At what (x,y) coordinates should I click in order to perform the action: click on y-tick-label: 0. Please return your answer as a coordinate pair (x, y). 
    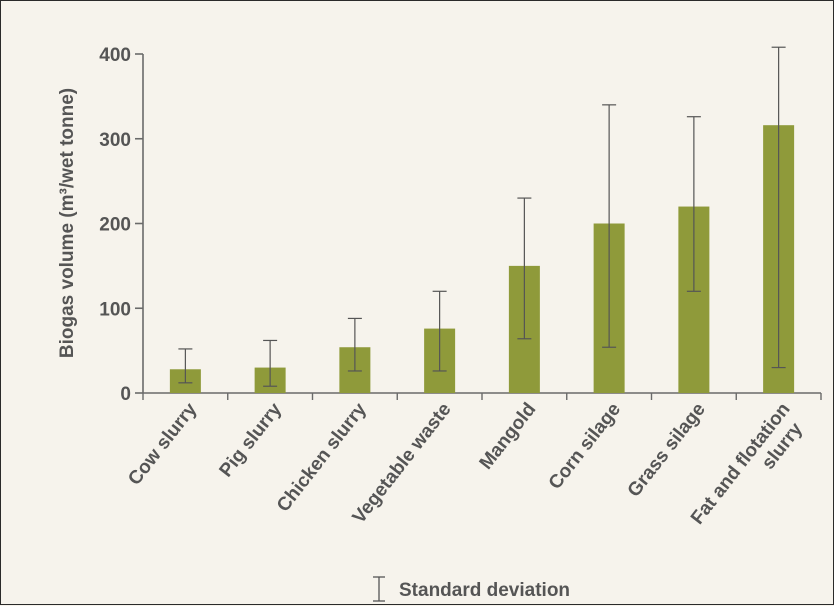
    Looking at the image, I should click on (125, 394).